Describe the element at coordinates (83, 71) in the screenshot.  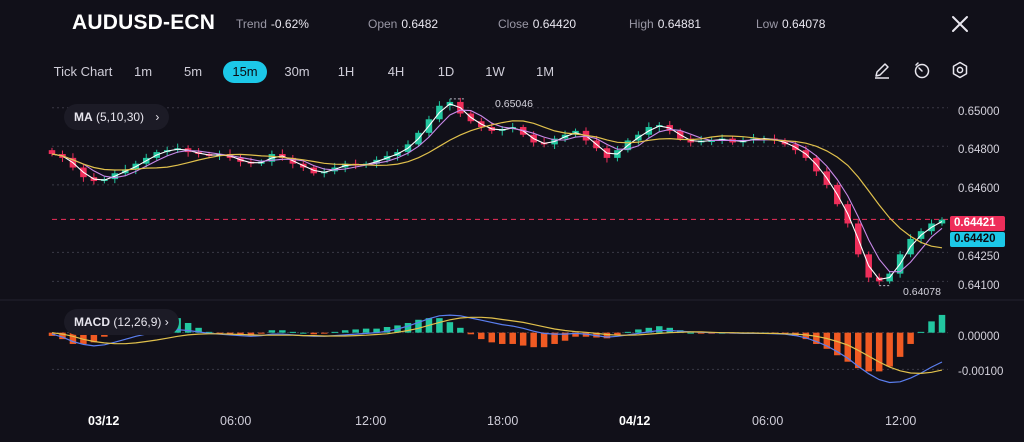
I see `timeframe-tick-chart: Tick Chart` at that location.